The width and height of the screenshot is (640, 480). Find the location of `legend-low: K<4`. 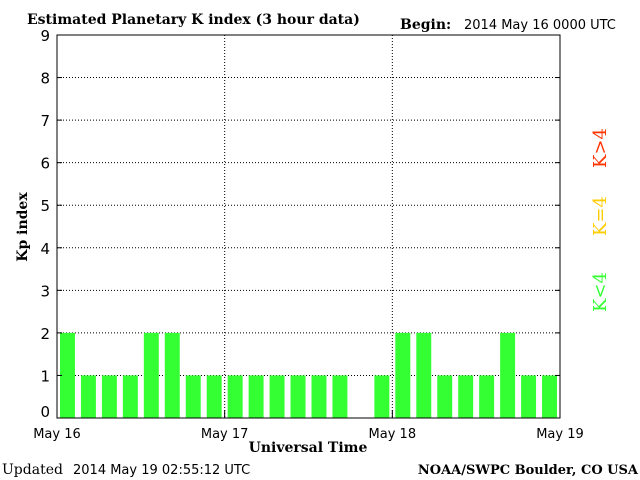

legend-low: K<4 is located at coordinates (600, 292).